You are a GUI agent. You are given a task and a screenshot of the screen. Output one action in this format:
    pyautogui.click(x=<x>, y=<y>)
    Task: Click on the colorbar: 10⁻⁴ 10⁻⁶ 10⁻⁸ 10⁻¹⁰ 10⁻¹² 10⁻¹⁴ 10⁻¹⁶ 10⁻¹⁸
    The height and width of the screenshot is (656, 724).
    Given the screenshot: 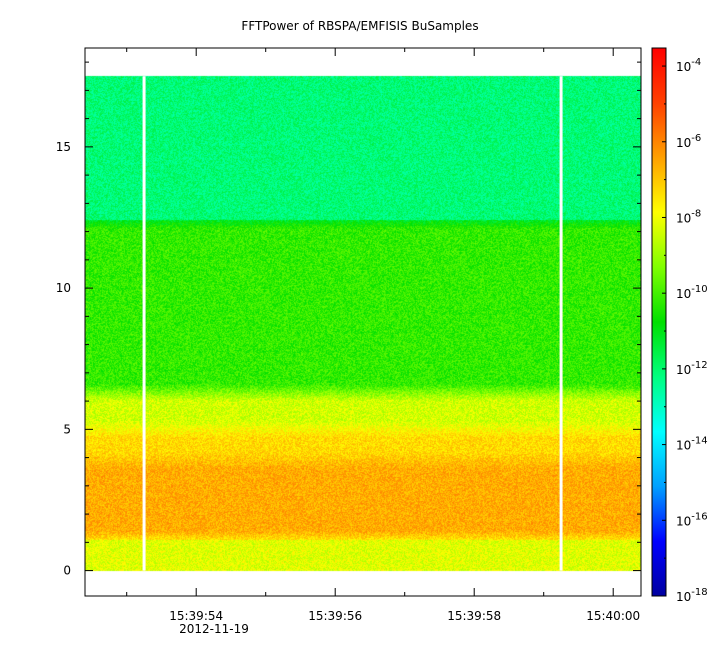 What is the action you would take?
    pyautogui.click(x=679, y=325)
    